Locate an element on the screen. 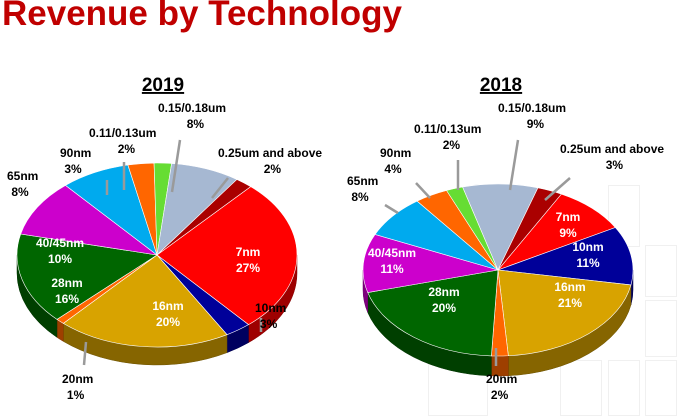 Image resolution: width=678 pixels, height=416 pixels. slice-value-16nm: 20% is located at coordinates (168, 322).